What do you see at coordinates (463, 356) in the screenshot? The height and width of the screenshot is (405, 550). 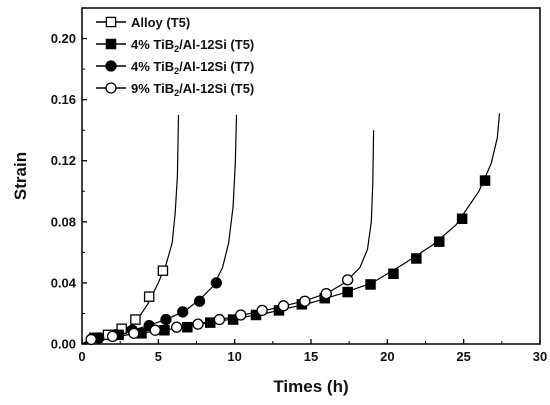 I see `x-tick-label: 25` at bounding box center [463, 356].